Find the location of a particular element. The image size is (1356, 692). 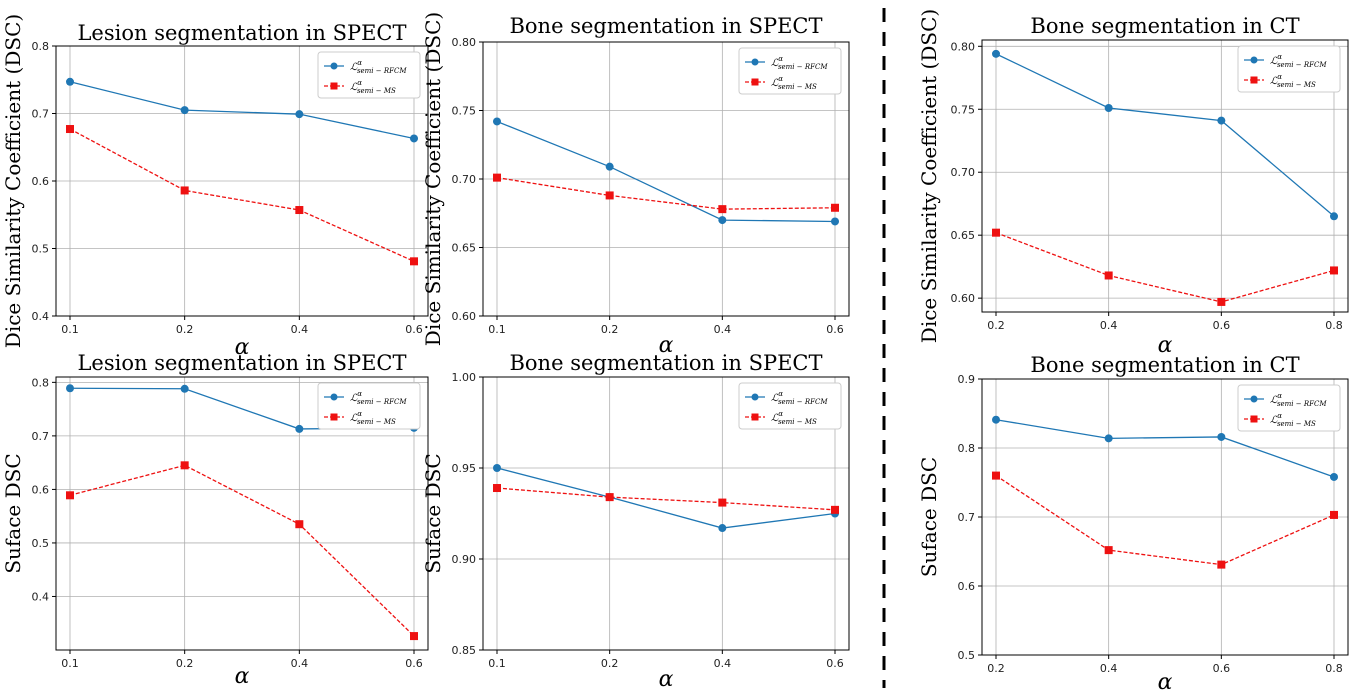

y-tick-label: 0.9 is located at coordinates (967, 379).